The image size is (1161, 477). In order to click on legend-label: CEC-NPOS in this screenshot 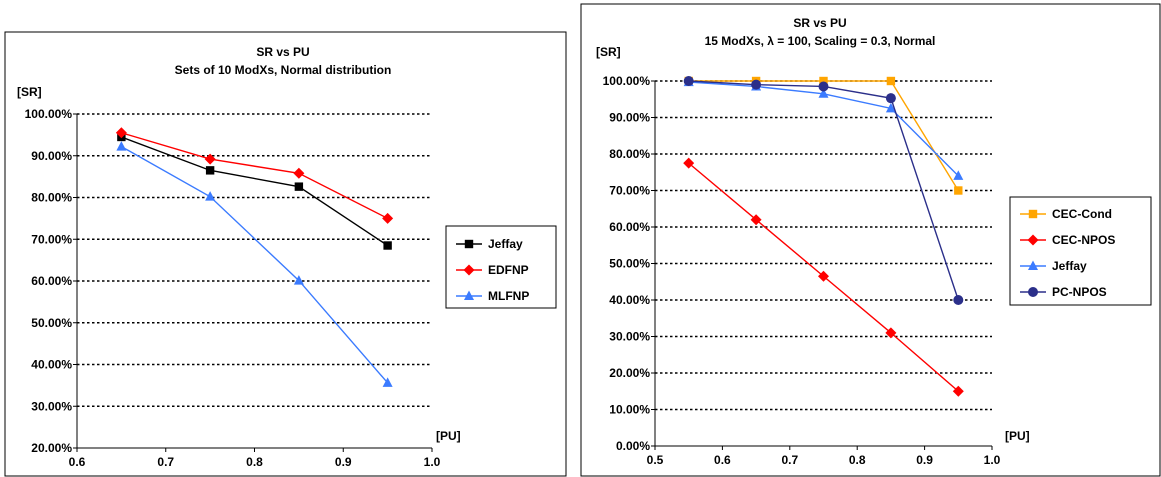, I will do `click(1083, 240)`.